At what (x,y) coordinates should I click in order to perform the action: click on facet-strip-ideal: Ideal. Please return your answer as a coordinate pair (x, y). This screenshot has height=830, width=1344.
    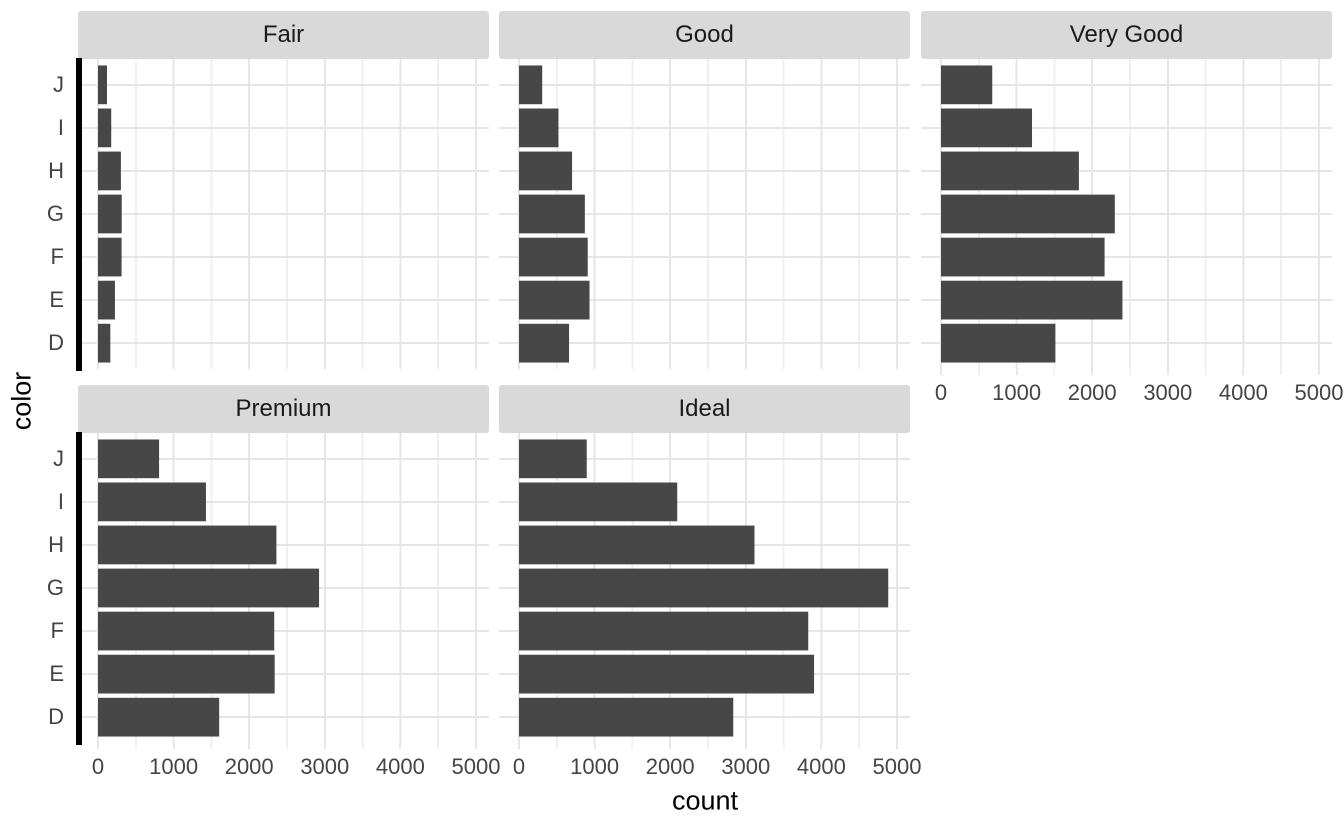
    Looking at the image, I should click on (704, 409).